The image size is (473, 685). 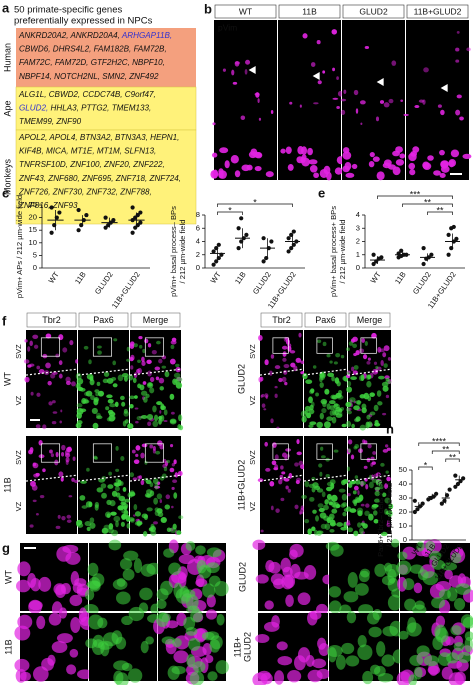 What do you see at coordinates (43, 164) in the screenshot?
I see `gene-name: TNFRSF10D,` at bounding box center [43, 164].